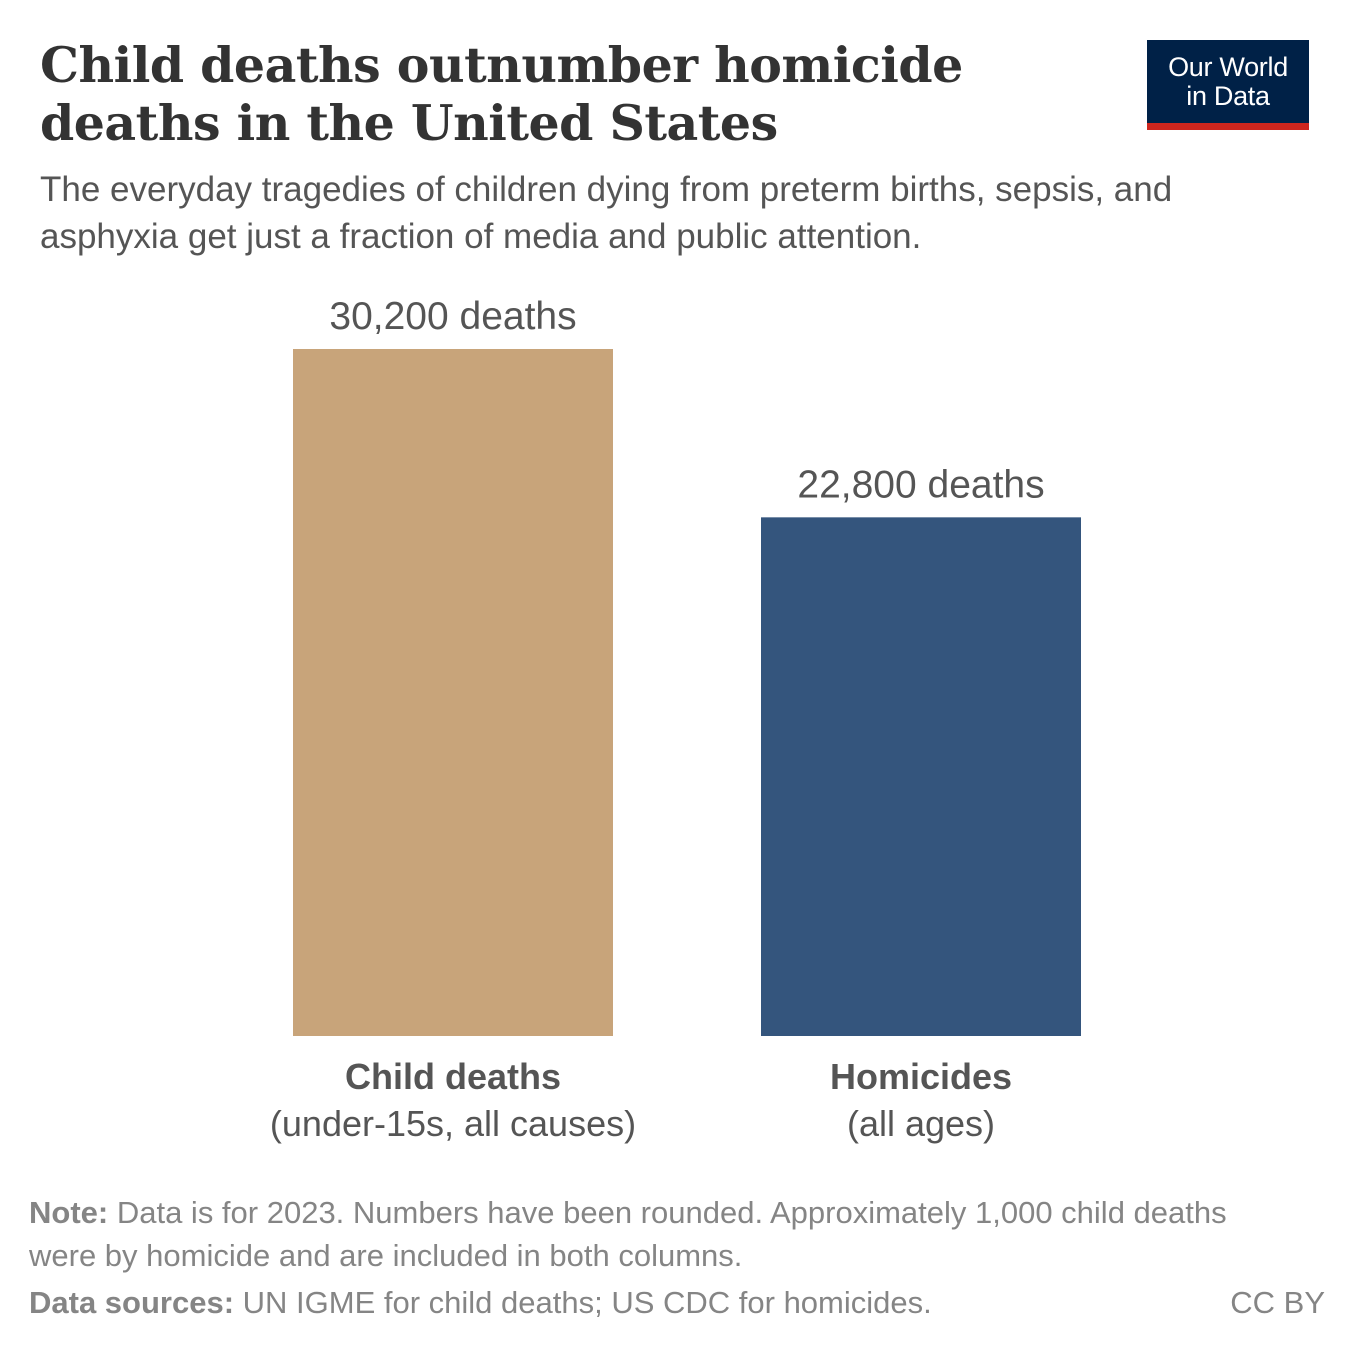 This screenshot has height=1350, width=1350. What do you see at coordinates (453, 1123) in the screenshot?
I see `category-sublabel-child-deaths: (under-15s, all causes)` at bounding box center [453, 1123].